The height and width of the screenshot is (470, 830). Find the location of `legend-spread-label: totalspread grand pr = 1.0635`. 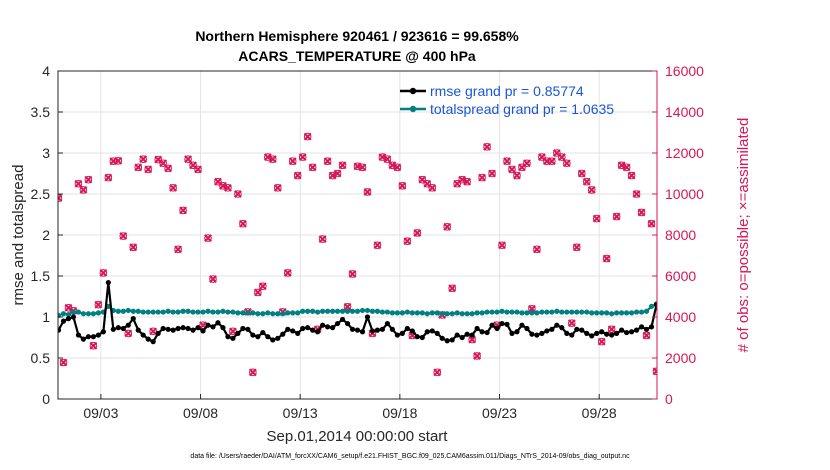

legend-spread-label: totalspread grand pr = 1.0635 is located at coordinates (522, 109).